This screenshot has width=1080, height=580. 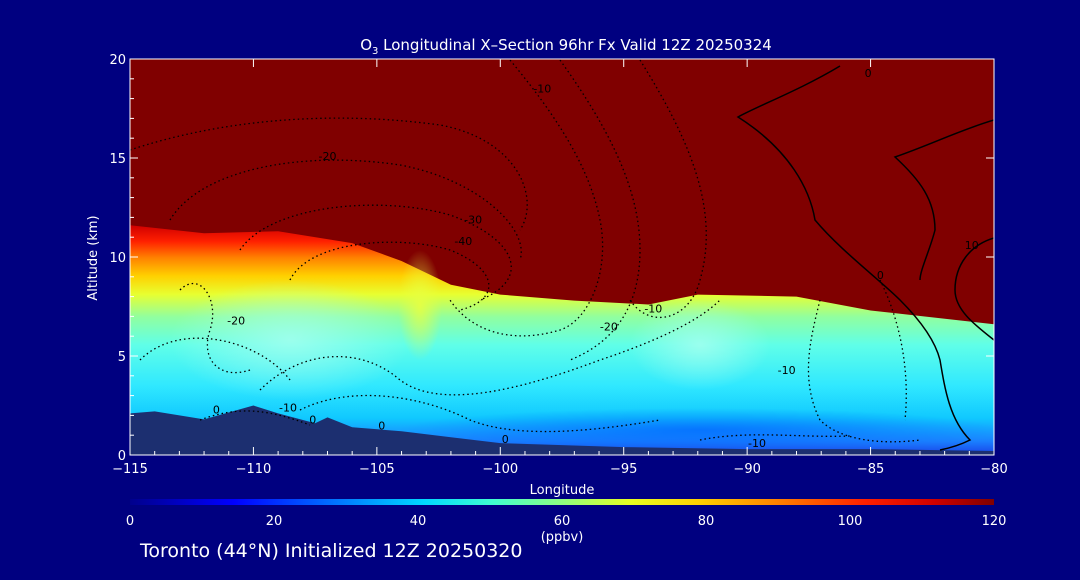 I want to click on x-tick-label: −105, so click(x=377, y=469).